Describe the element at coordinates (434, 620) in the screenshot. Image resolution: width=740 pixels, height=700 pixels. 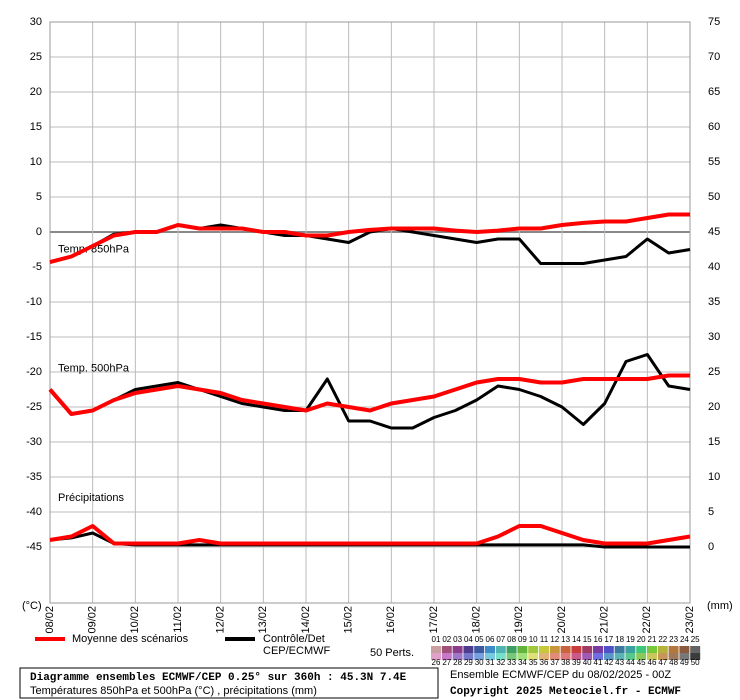
I see `x-tick-label: 17/02` at that location.